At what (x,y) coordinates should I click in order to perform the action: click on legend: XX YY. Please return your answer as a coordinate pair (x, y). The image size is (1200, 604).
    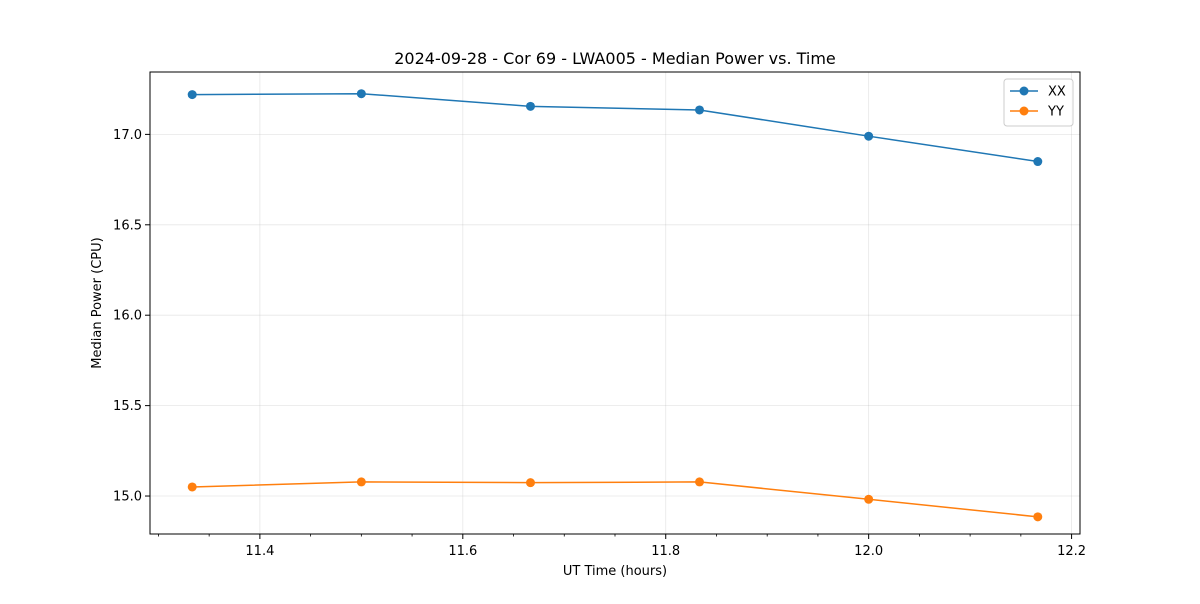
    Looking at the image, I should click on (1038, 102).